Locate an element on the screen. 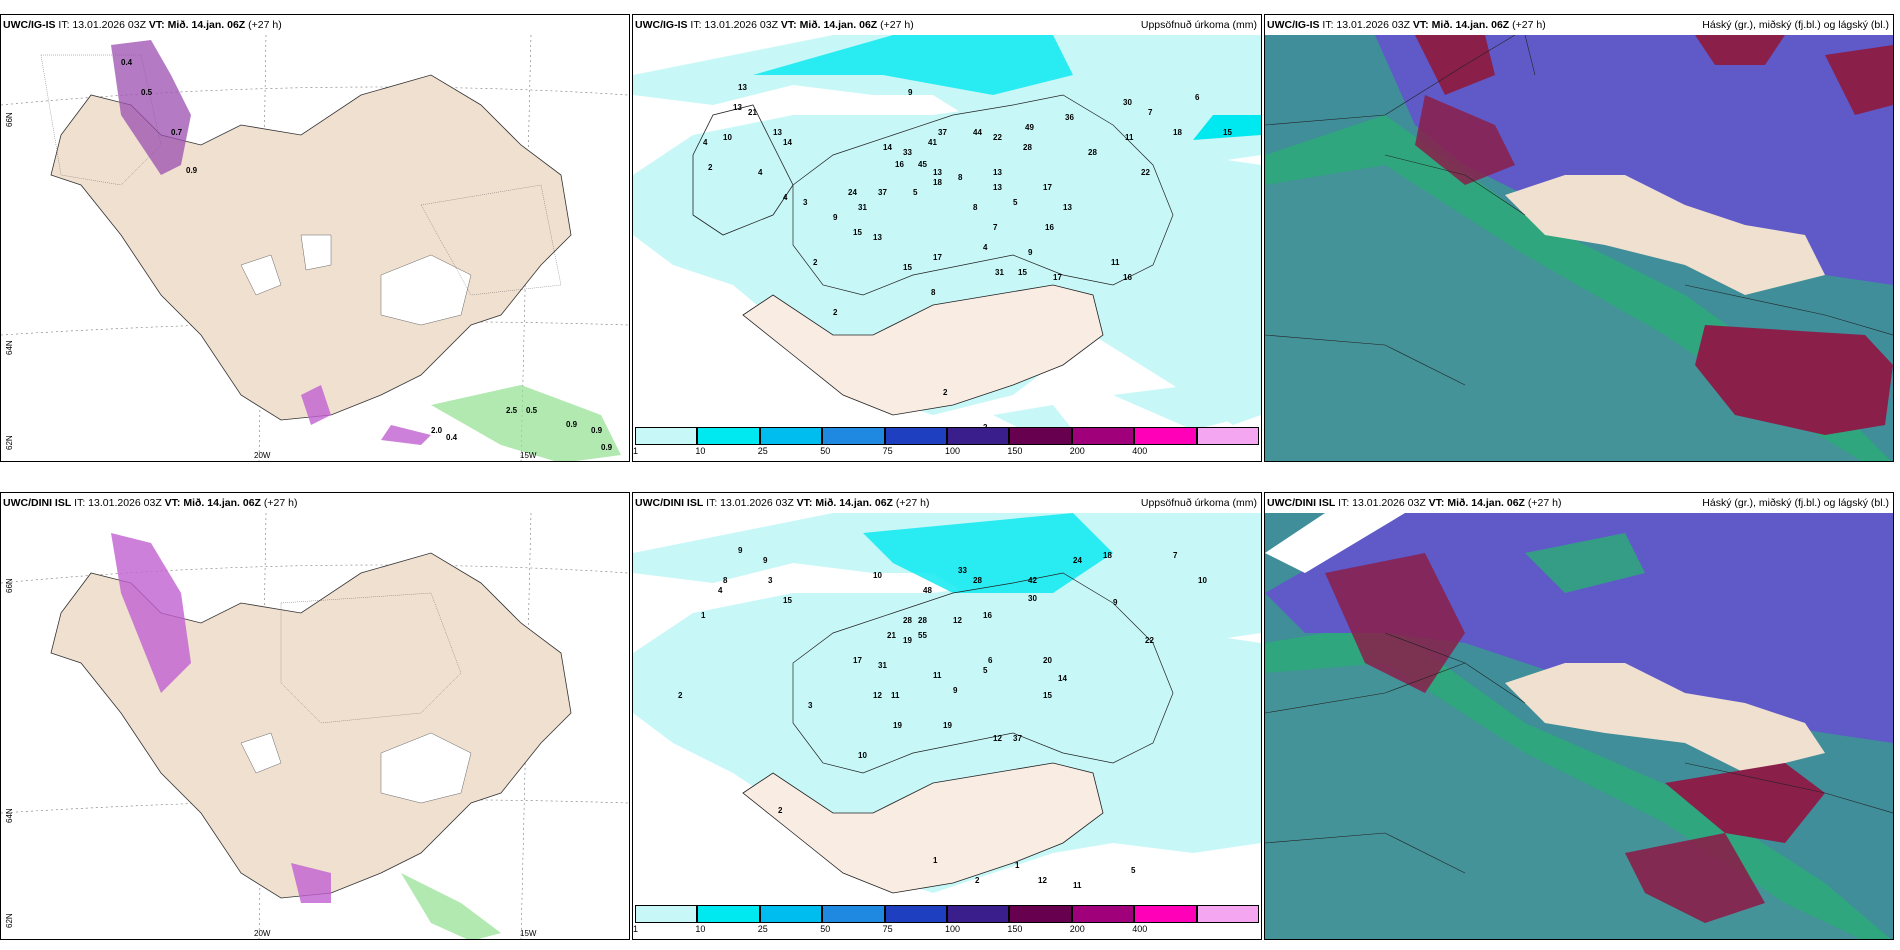 This screenshot has width=1900, height=950. val-label: 17 is located at coordinates (1057, 277).